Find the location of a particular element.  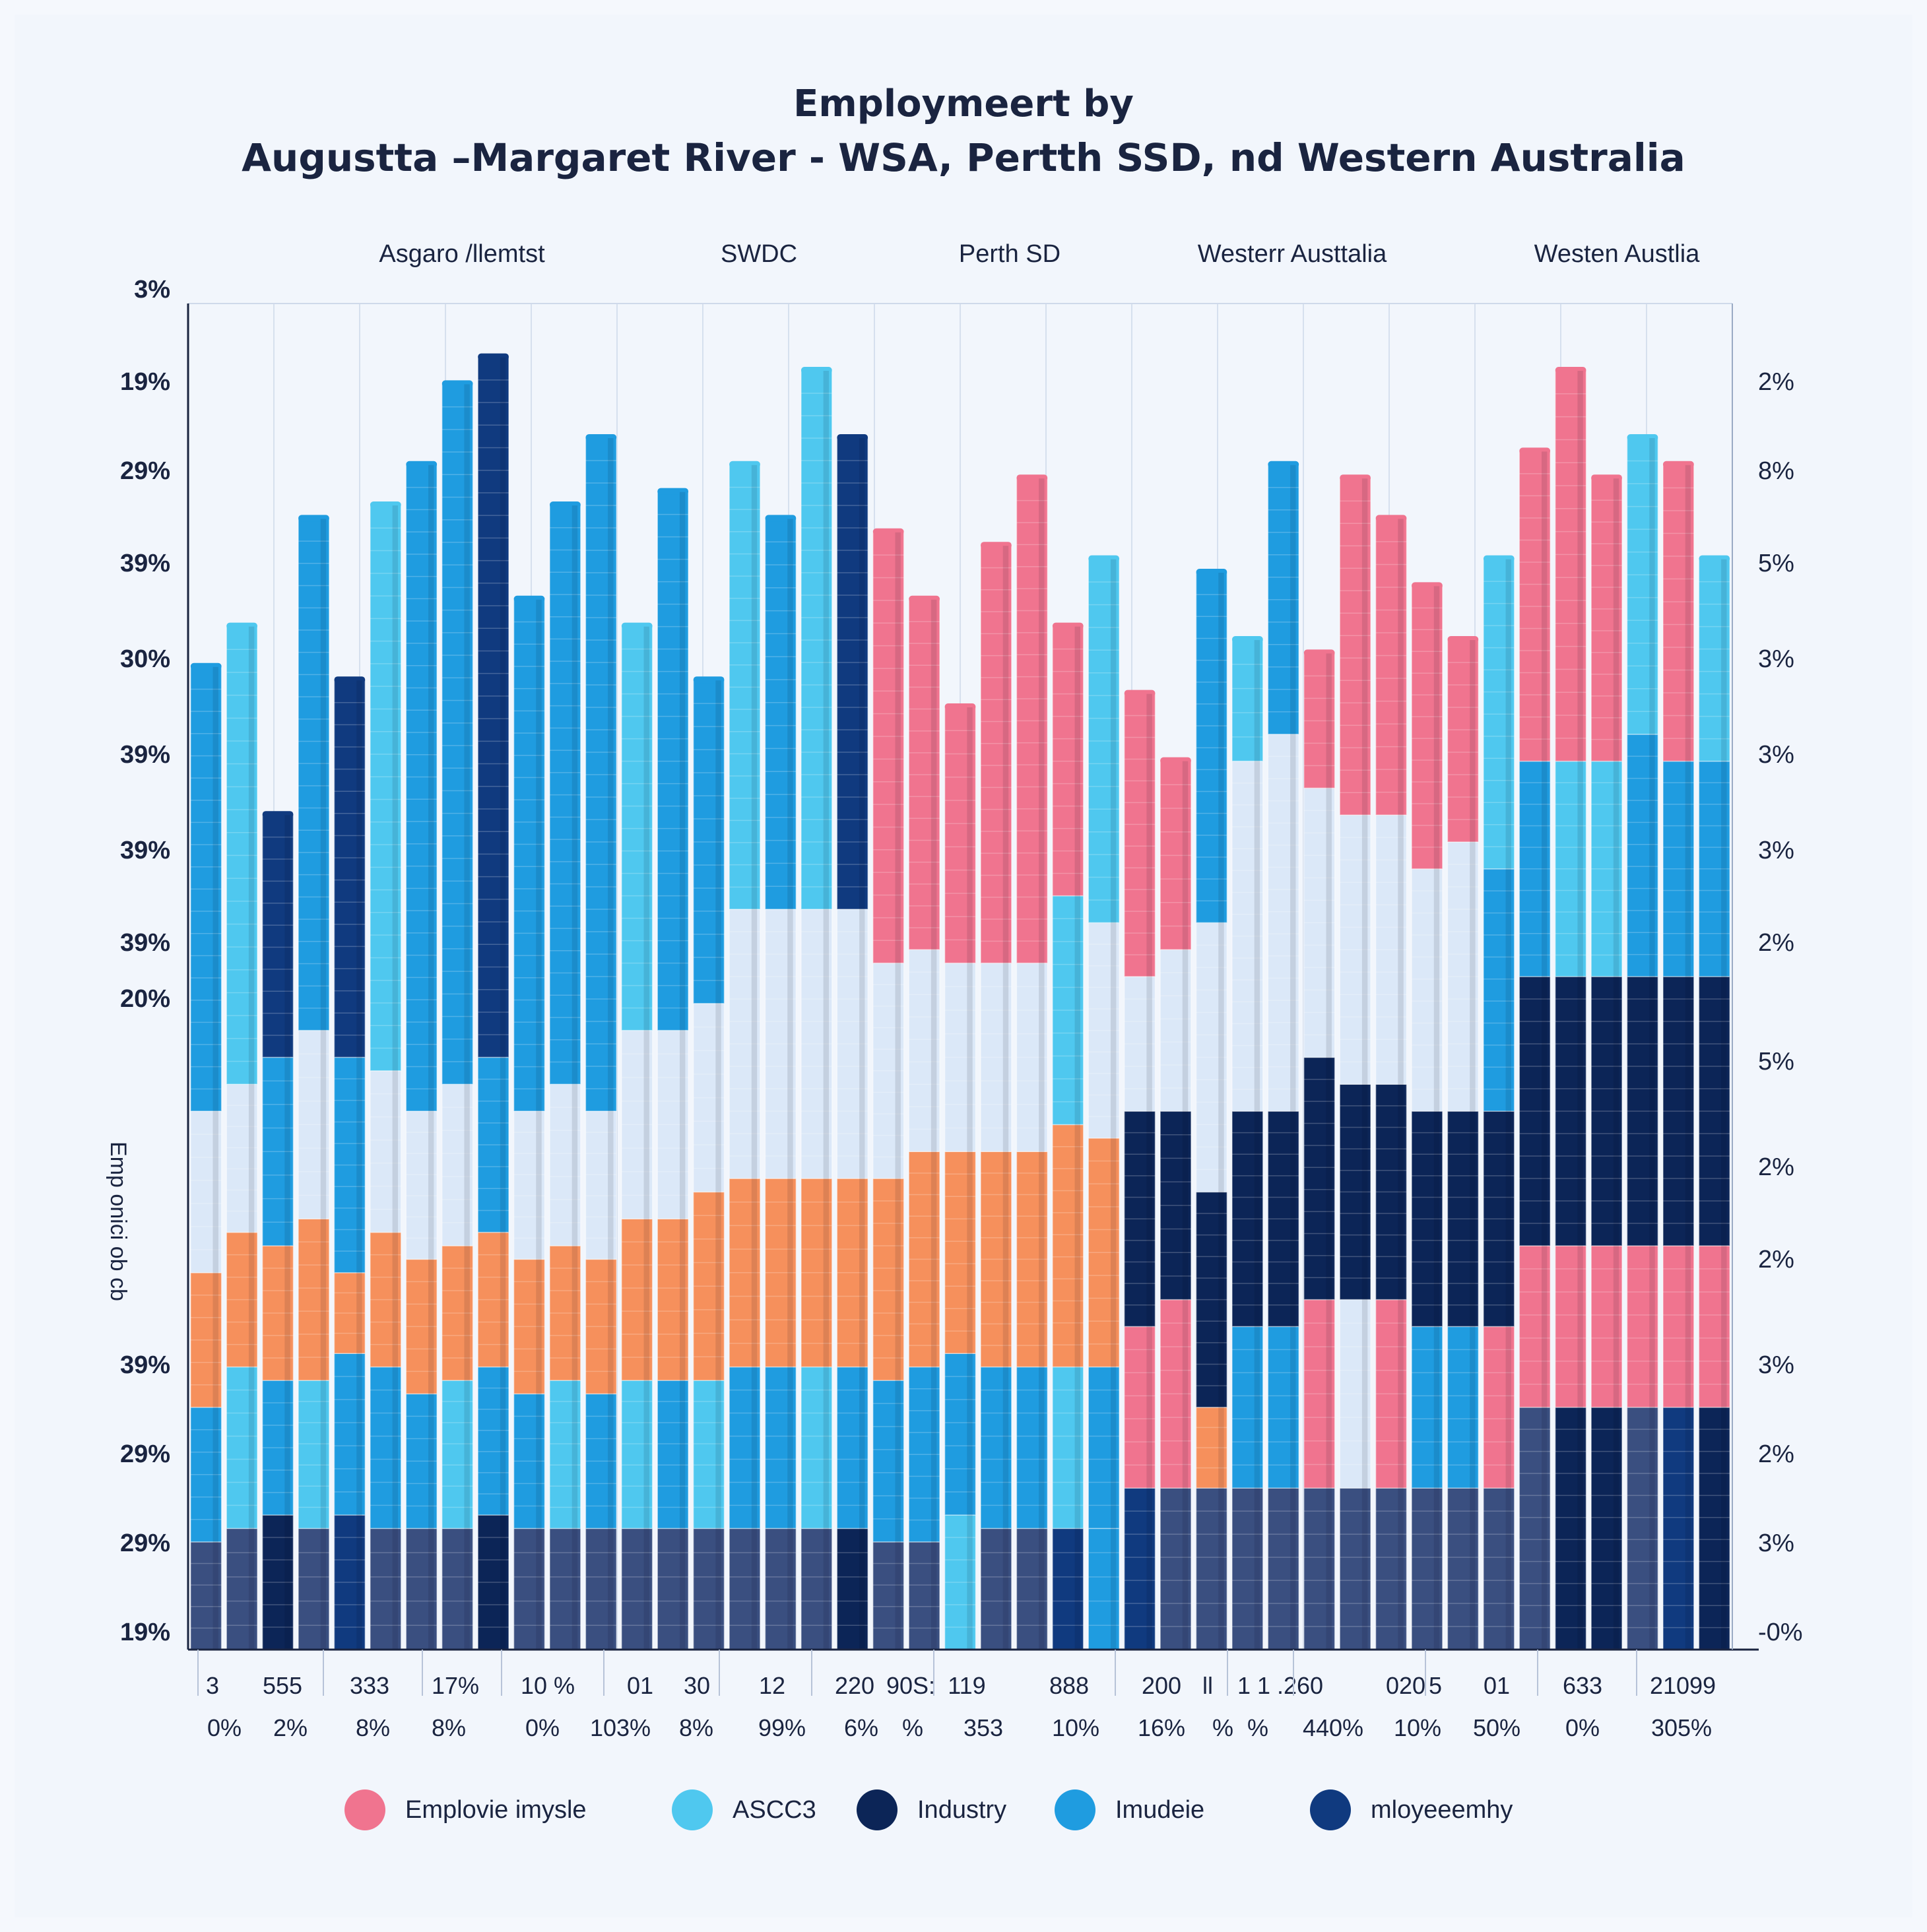

x-axis-label: 17% is located at coordinates (455, 1685).